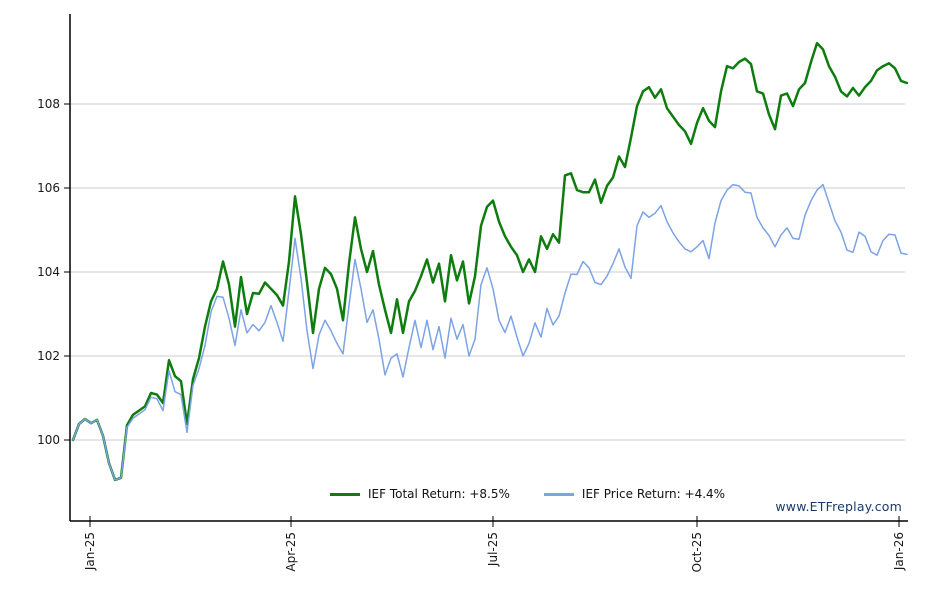 The image size is (940, 600). I want to click on legend-item: IEF Price Return: +4.4%, so click(634, 494).